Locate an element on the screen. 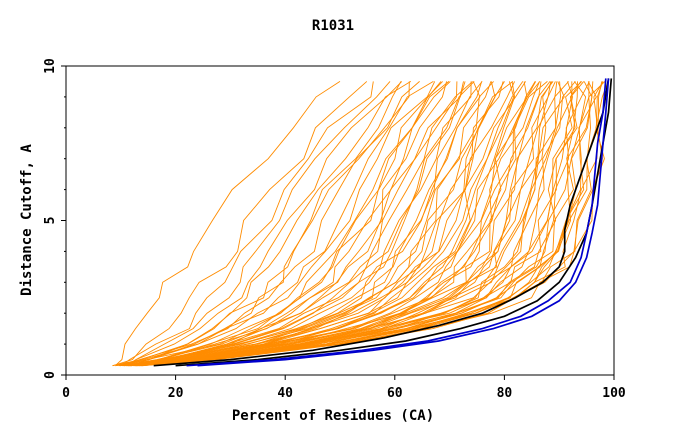 The image size is (680, 440). x-tick-label: 80 is located at coordinates (505, 393).